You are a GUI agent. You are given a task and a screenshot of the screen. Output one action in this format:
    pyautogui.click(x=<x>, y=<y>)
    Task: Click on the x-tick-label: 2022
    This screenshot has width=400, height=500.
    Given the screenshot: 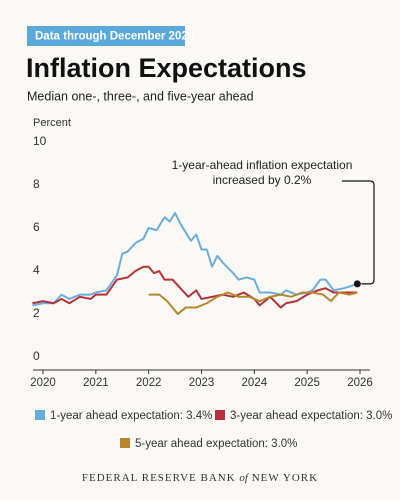 What is the action you would take?
    pyautogui.click(x=149, y=383)
    